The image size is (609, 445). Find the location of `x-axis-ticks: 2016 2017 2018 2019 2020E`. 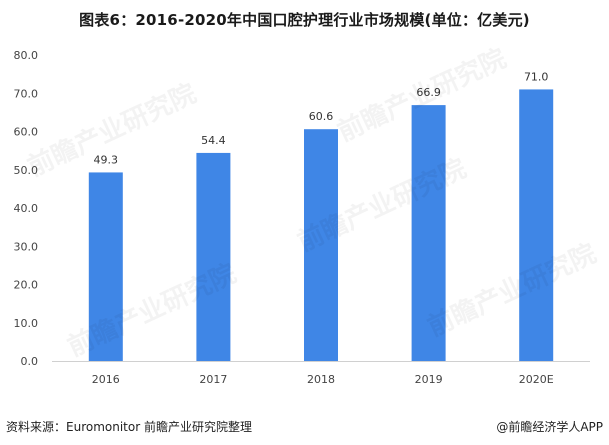

x-axis-ticks: 2016 2017 2018 2019 2020E is located at coordinates (323, 379).